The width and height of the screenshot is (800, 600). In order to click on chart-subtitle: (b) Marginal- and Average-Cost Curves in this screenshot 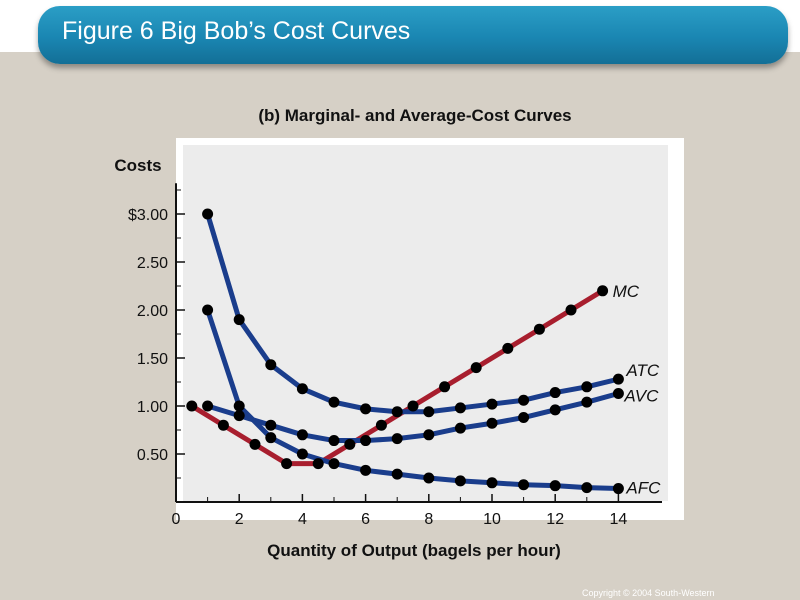, I will do `click(415, 115)`.